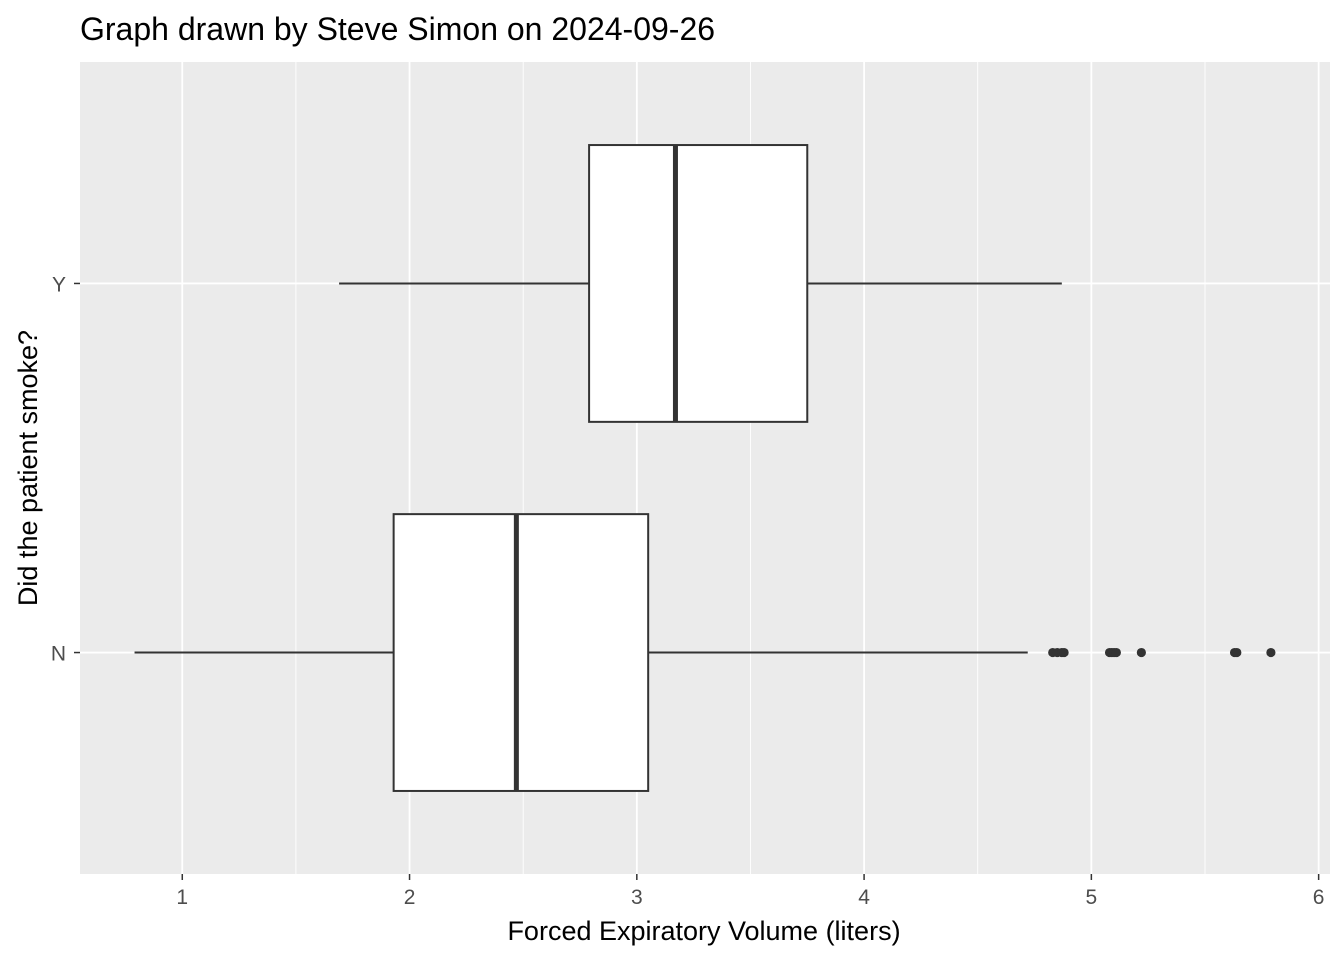 Image resolution: width=1344 pixels, height=960 pixels. I want to click on x-axis-title: Forced Expiratory Volume (liters), so click(703, 931).